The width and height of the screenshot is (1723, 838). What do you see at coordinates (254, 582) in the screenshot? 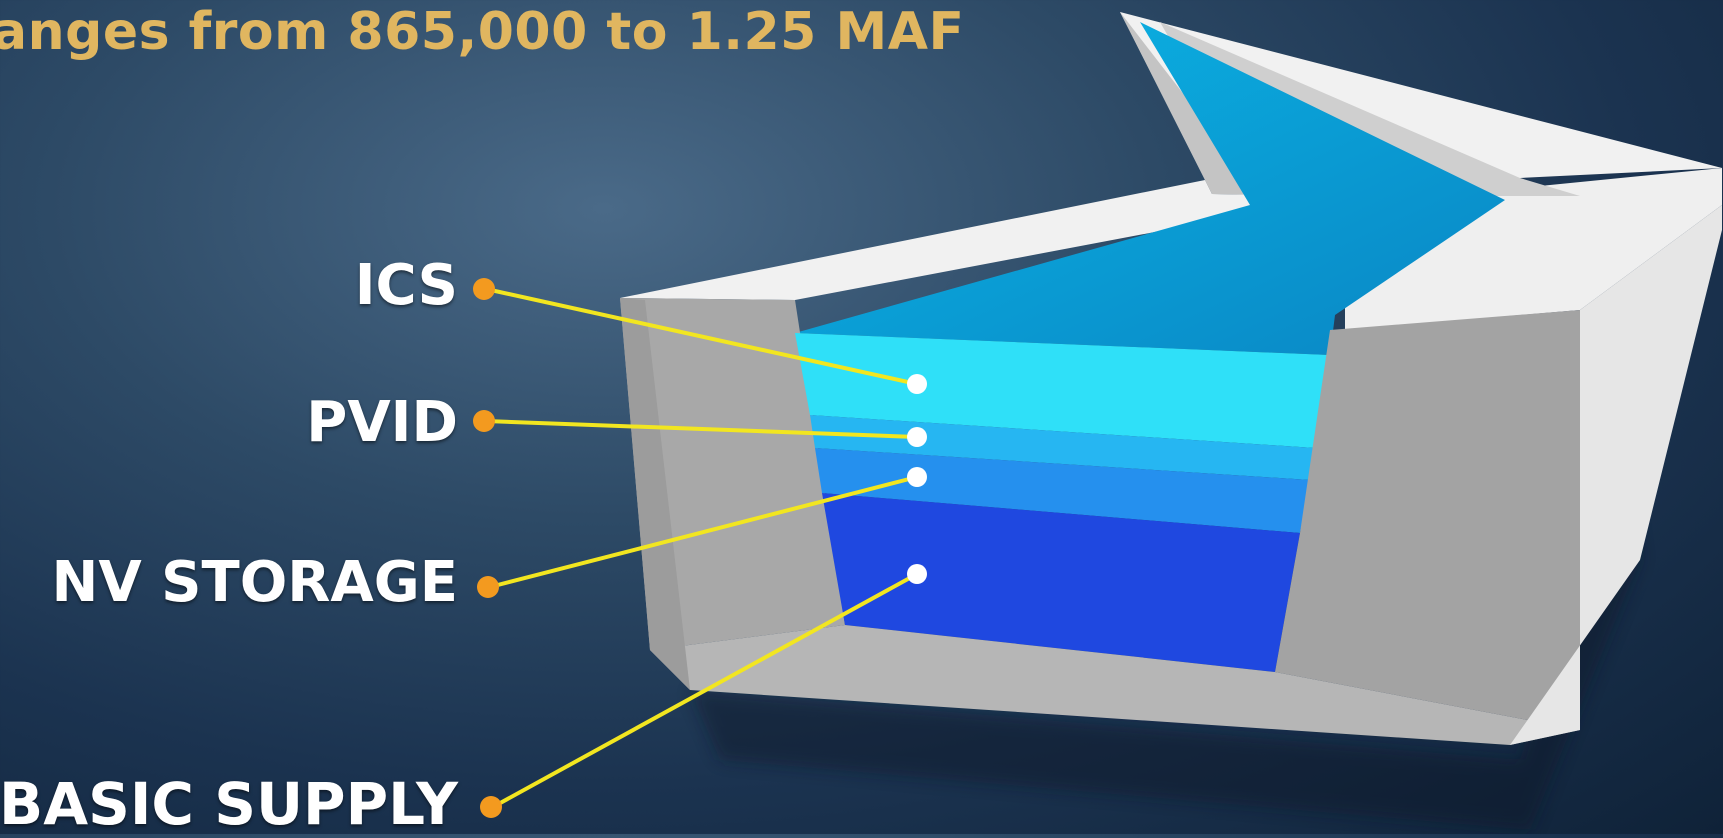
I see `label-nv-storage: NV STORAGE` at bounding box center [254, 582].